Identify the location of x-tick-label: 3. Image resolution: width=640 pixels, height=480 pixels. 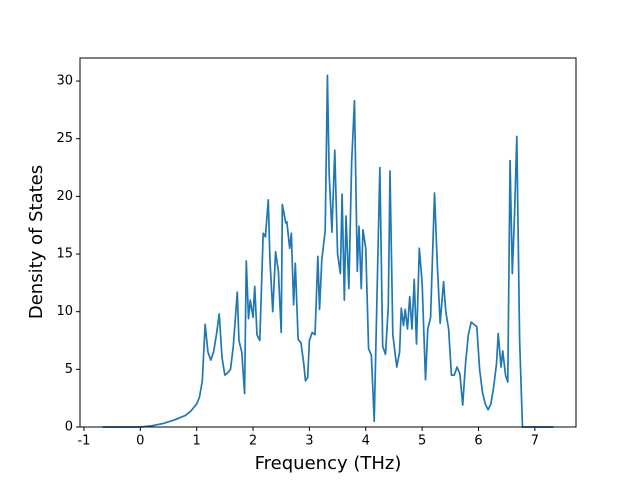
(309, 441).